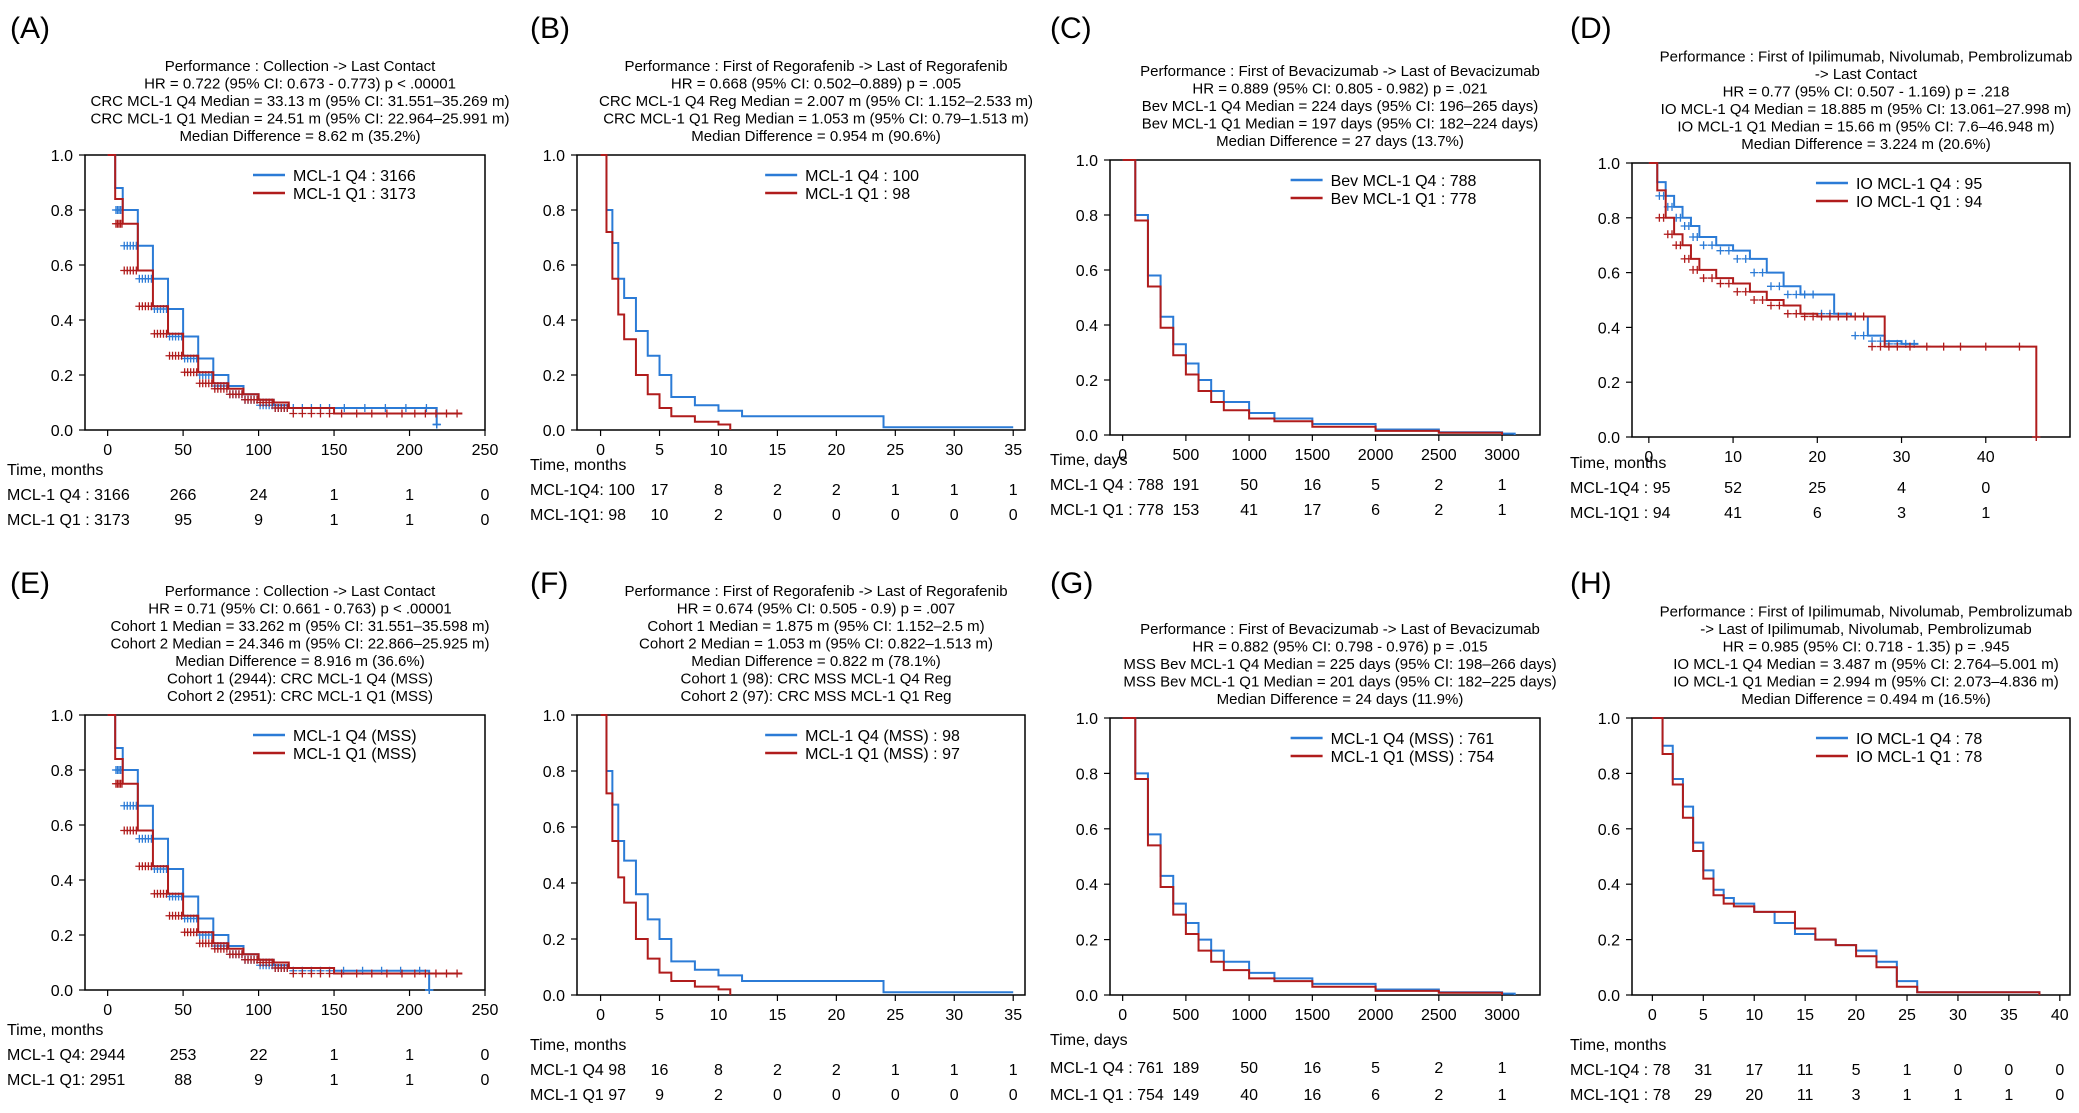 This screenshot has width=2079, height=1113. Describe the element at coordinates (1186, 510) in the screenshot. I see `risk-value: 153` at that location.